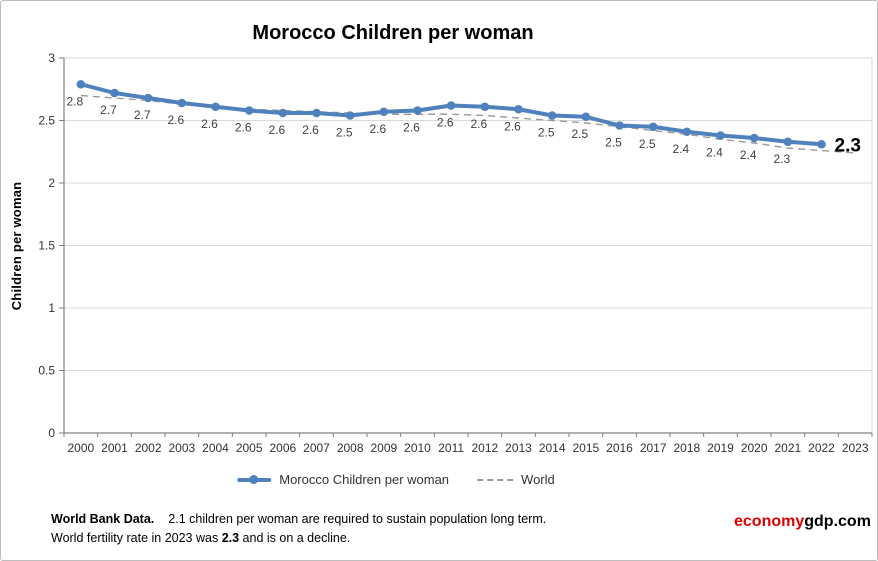  I want to click on x-tick-label: 2020, so click(754, 448).